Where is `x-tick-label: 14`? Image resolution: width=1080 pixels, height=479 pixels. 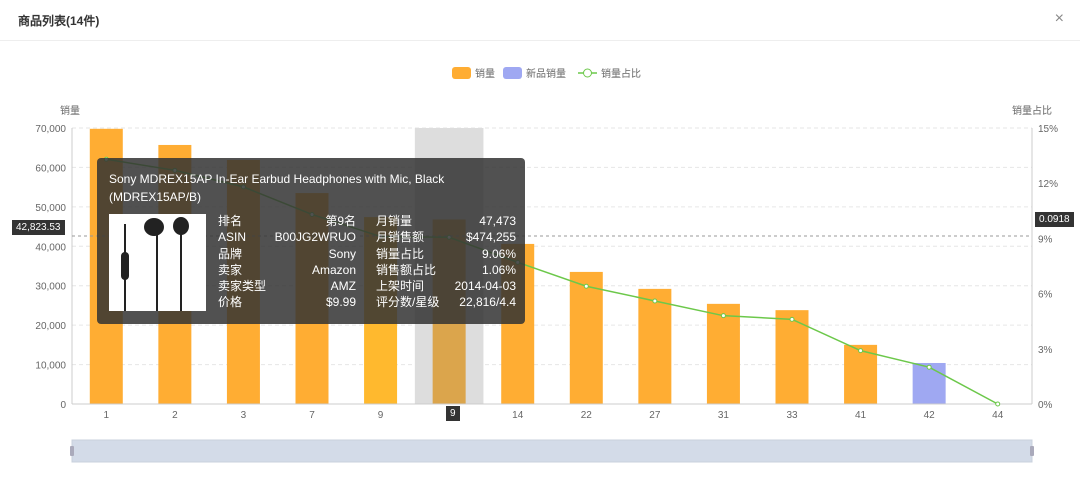 x-tick-label: 14 is located at coordinates (518, 415).